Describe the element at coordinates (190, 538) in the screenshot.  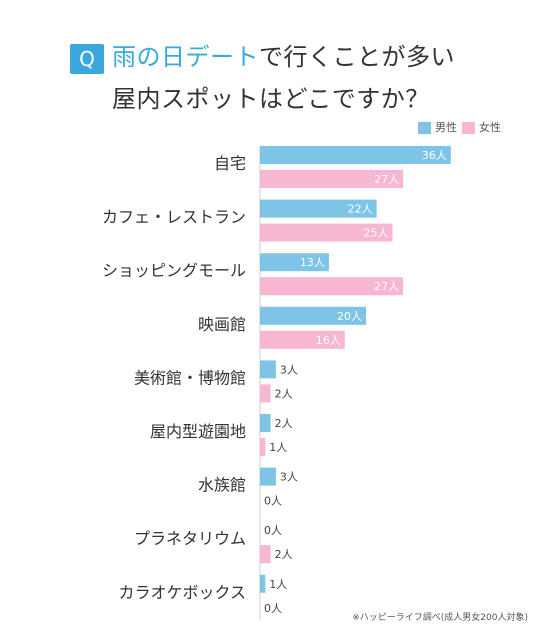
I see `category-label: プラネタリウム` at that location.